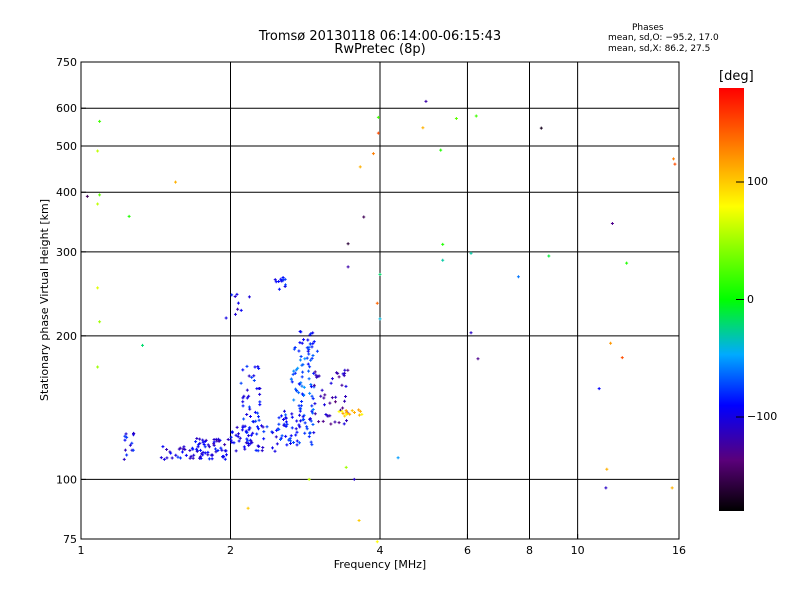 Image resolution: width=800 pixels, height=600 pixels. Describe the element at coordinates (740, 299) in the screenshot. I see `colorbar-ticks` at that location.